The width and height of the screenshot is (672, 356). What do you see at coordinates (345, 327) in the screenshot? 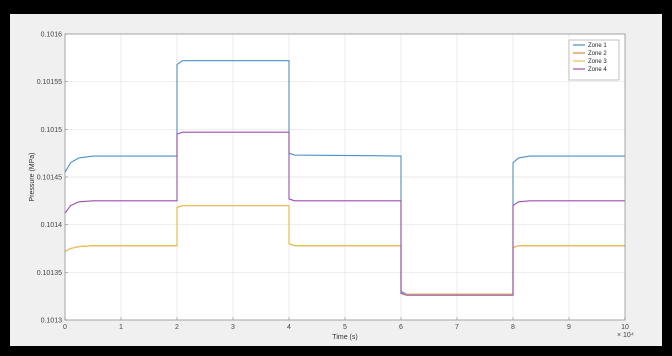
I see `x-tick-label: 5` at bounding box center [345, 327].